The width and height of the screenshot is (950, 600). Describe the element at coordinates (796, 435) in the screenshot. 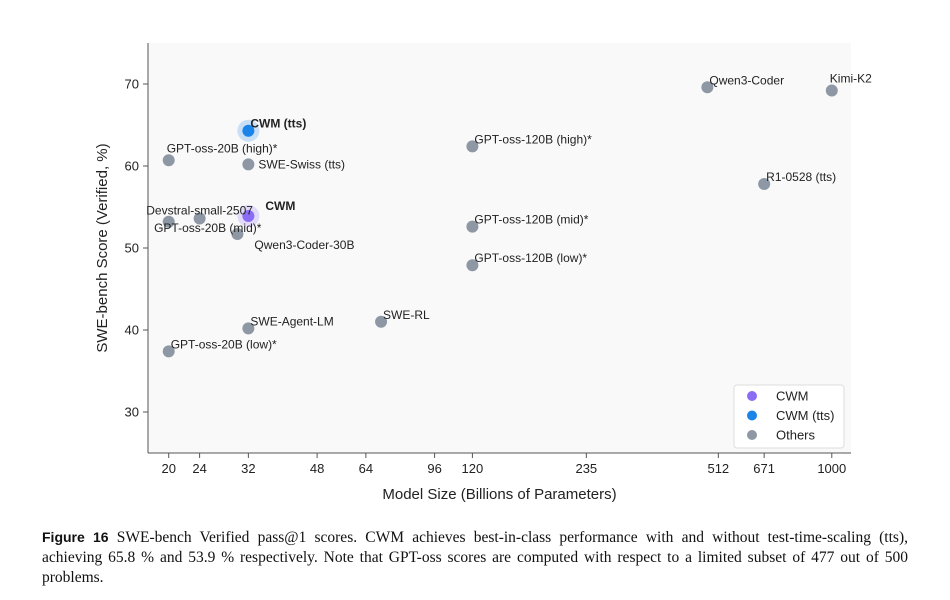

I see `legend-label: Others` at that location.